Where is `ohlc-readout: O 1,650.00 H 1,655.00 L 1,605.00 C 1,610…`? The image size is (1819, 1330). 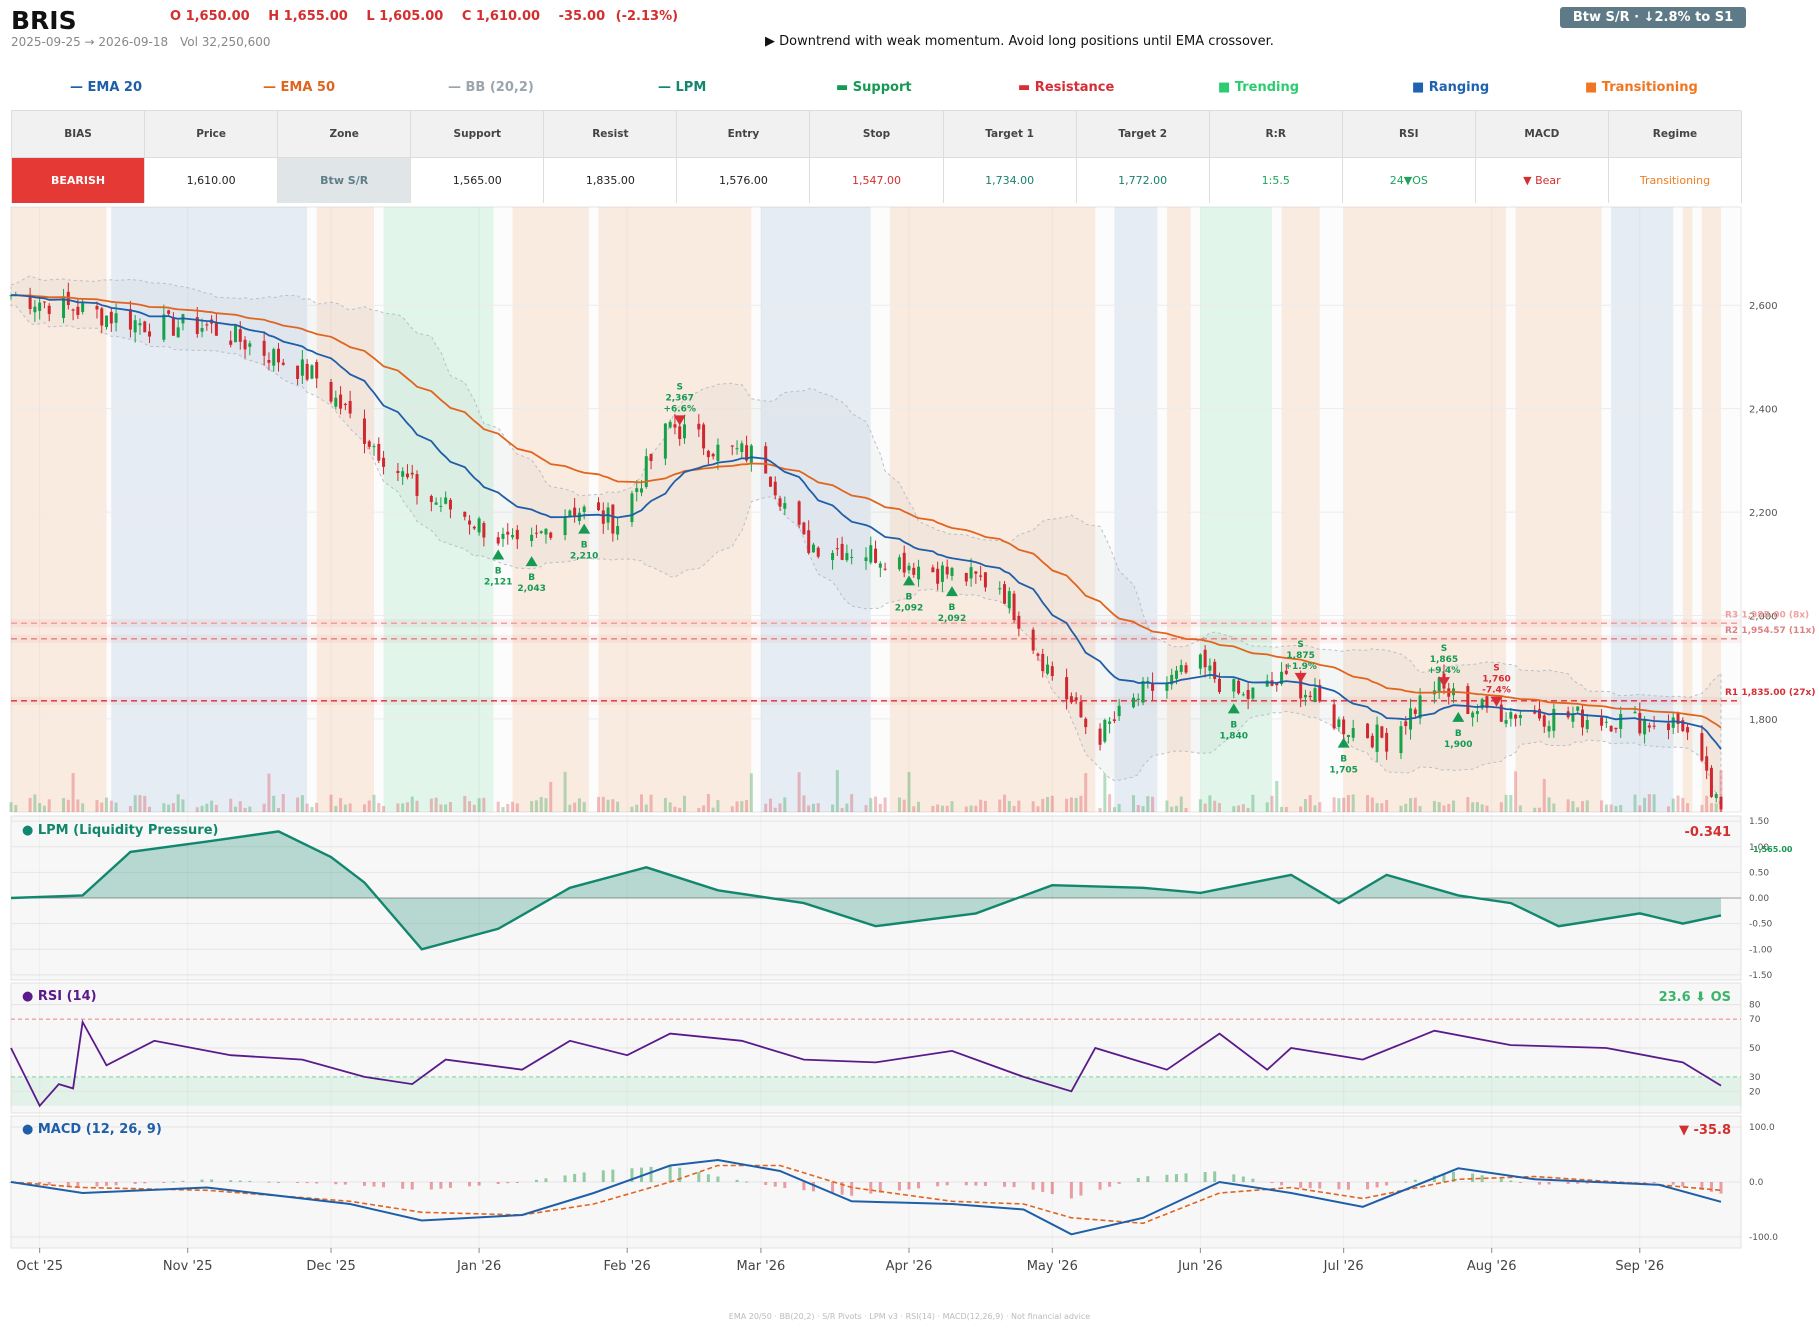
ohlc-readout: O 1,650.00 H 1,655.00 L 1,605.00 C 1,610… is located at coordinates (431, 16).